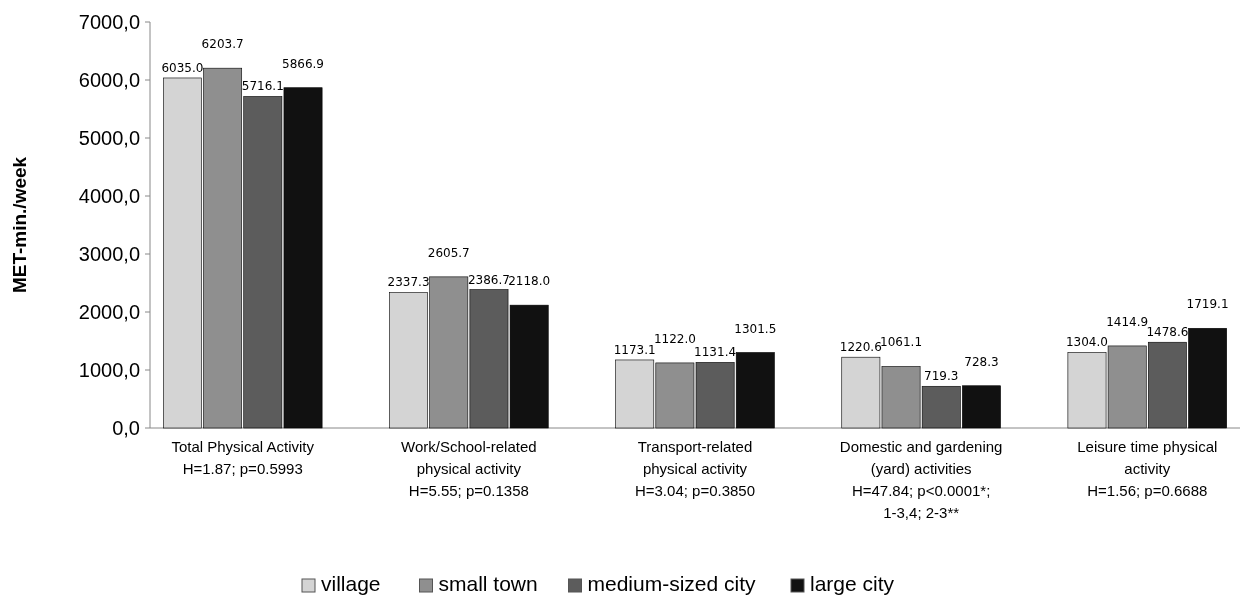 Image resolution: width=1242 pixels, height=599 pixels. I want to click on legend-label: medium-sized city, so click(672, 583).